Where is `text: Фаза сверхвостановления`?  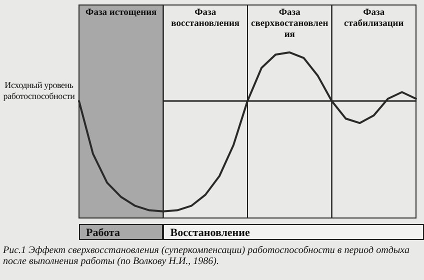 text: Фаза сверхвостановления is located at coordinates (290, 24).